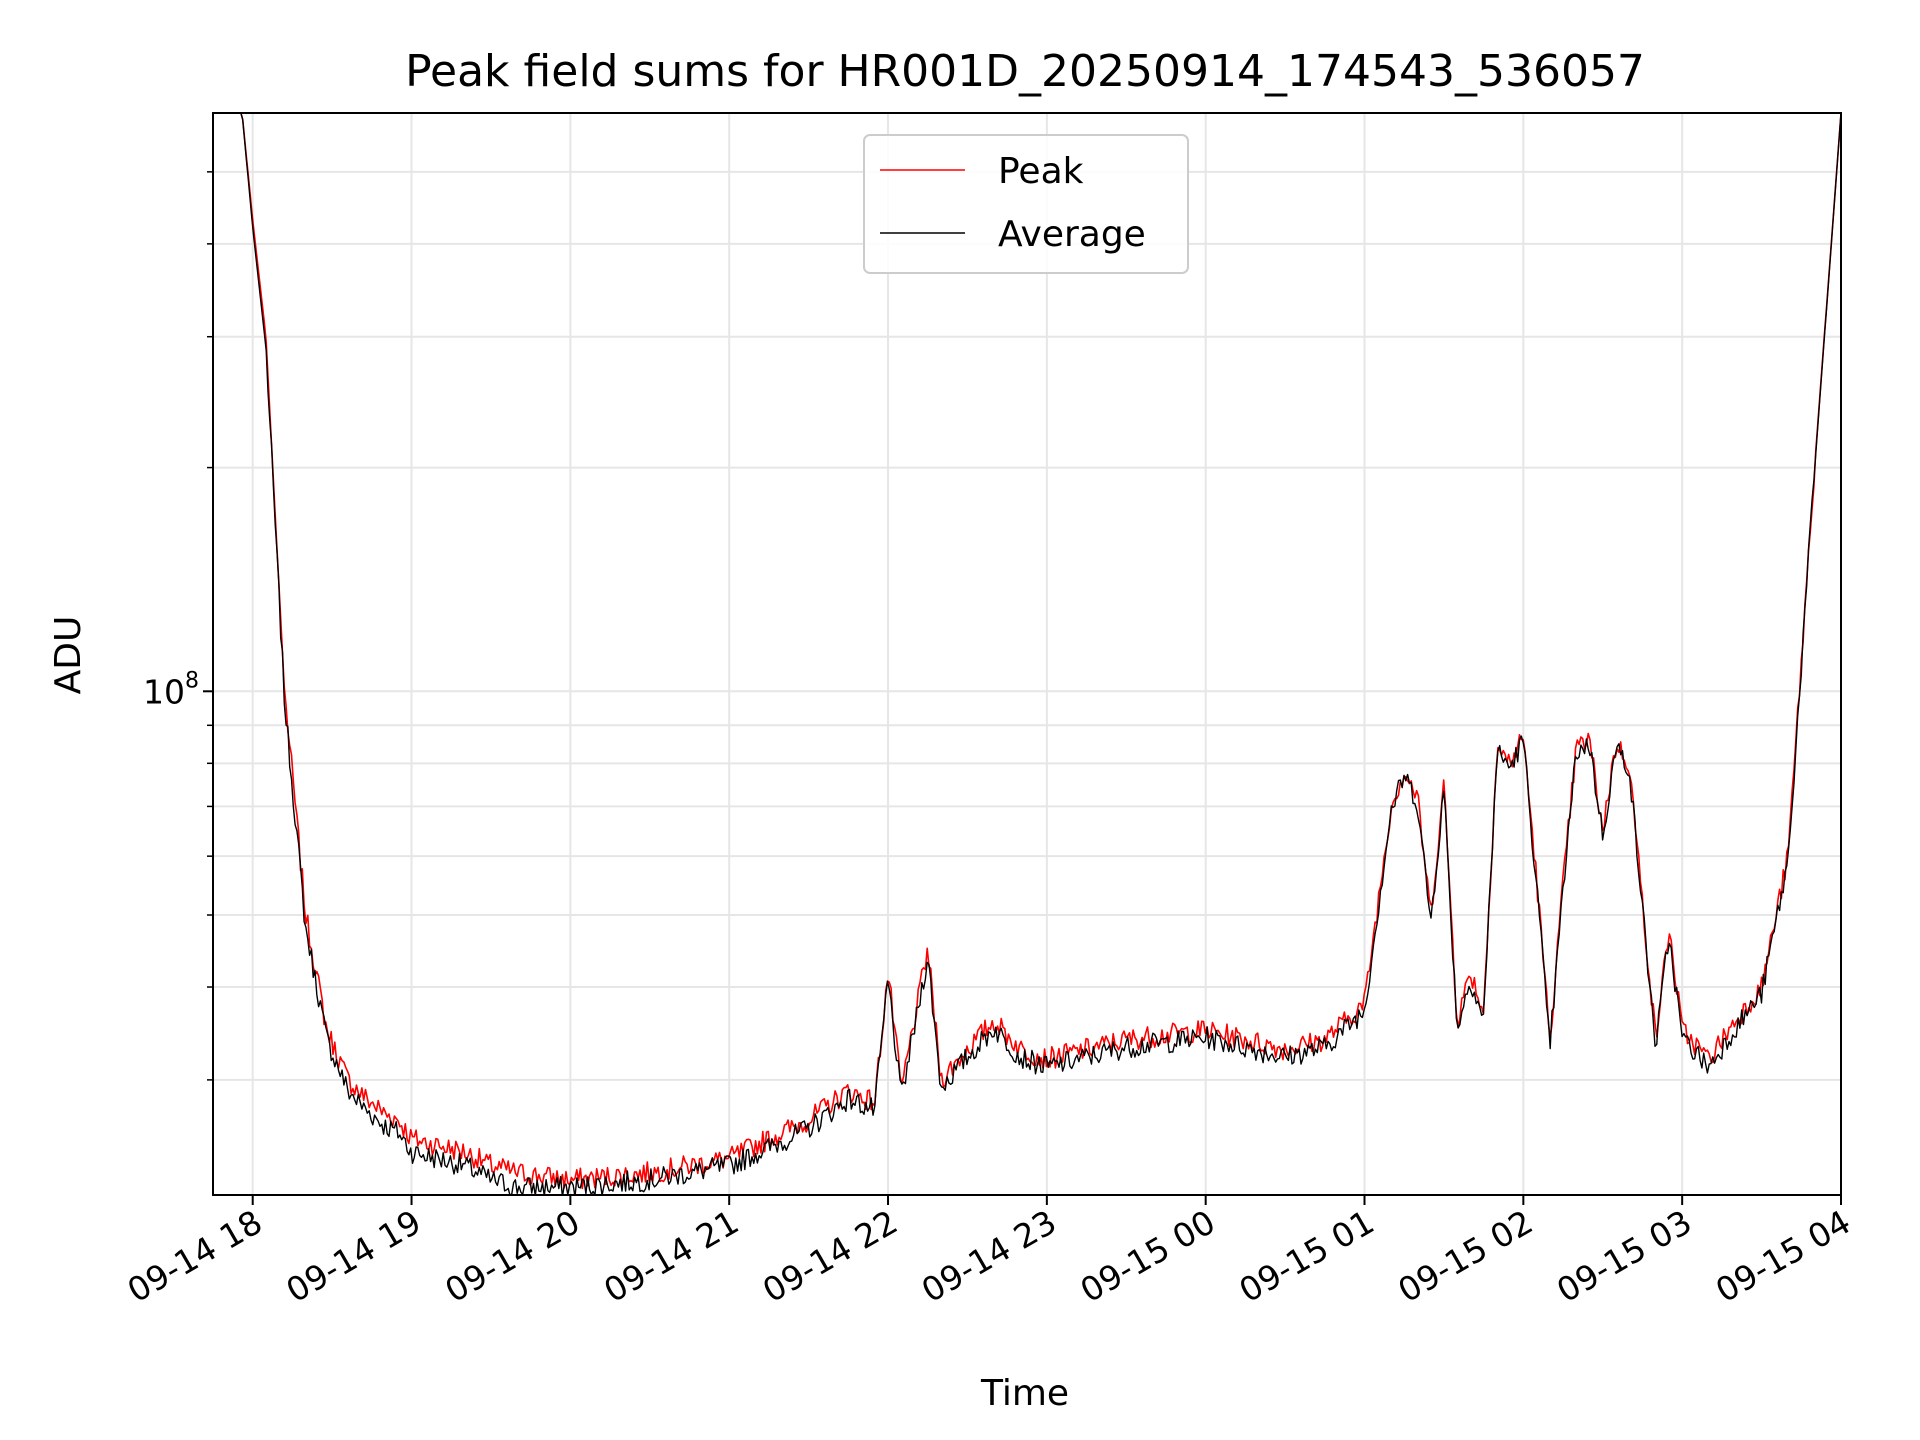 The height and width of the screenshot is (1440, 1920). Describe the element at coordinates (68, 655) in the screenshot. I see `y-axis-label: ADU` at that location.